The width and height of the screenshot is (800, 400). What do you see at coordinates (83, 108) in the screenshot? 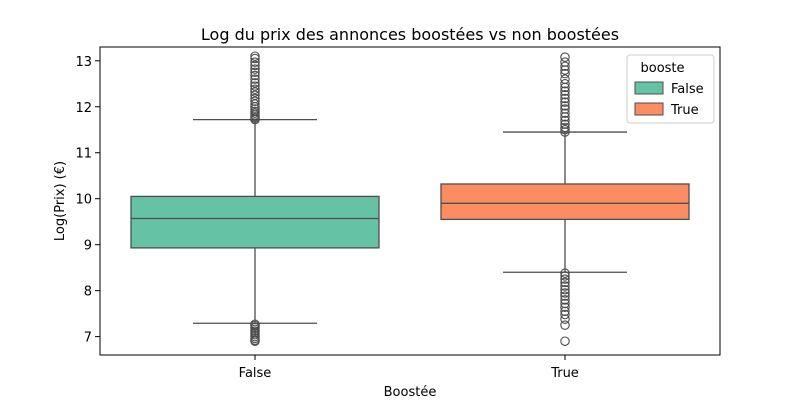
I see `y-tick-label: 12` at bounding box center [83, 108].